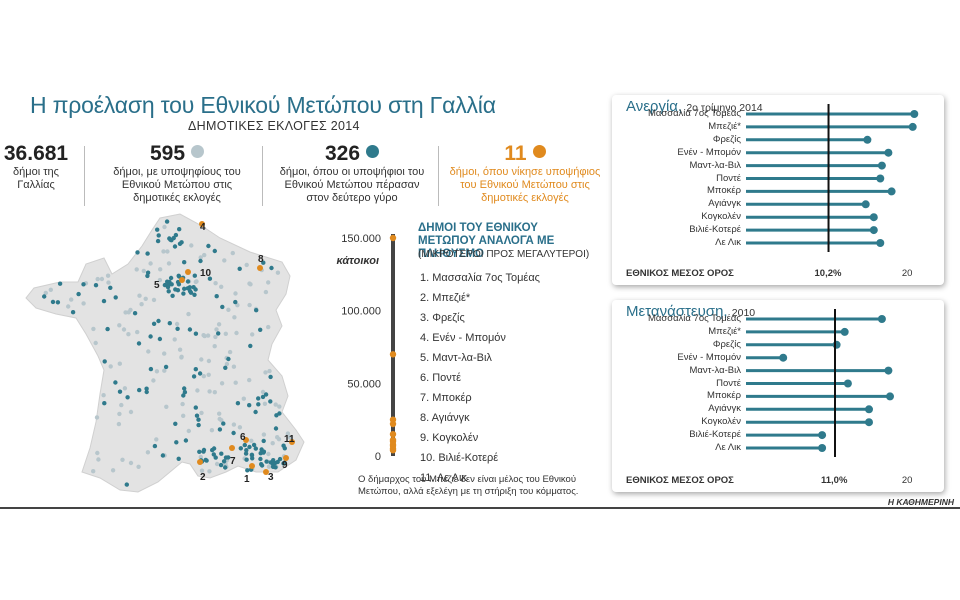  What do you see at coordinates (724, 126) in the screenshot?
I see `unemployment-category-label: Μπεζιέ*` at bounding box center [724, 126].